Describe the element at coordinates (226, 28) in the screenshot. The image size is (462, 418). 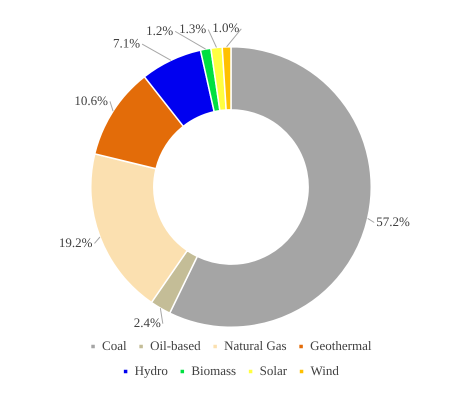
I see `data-label: 1.0%` at that location.